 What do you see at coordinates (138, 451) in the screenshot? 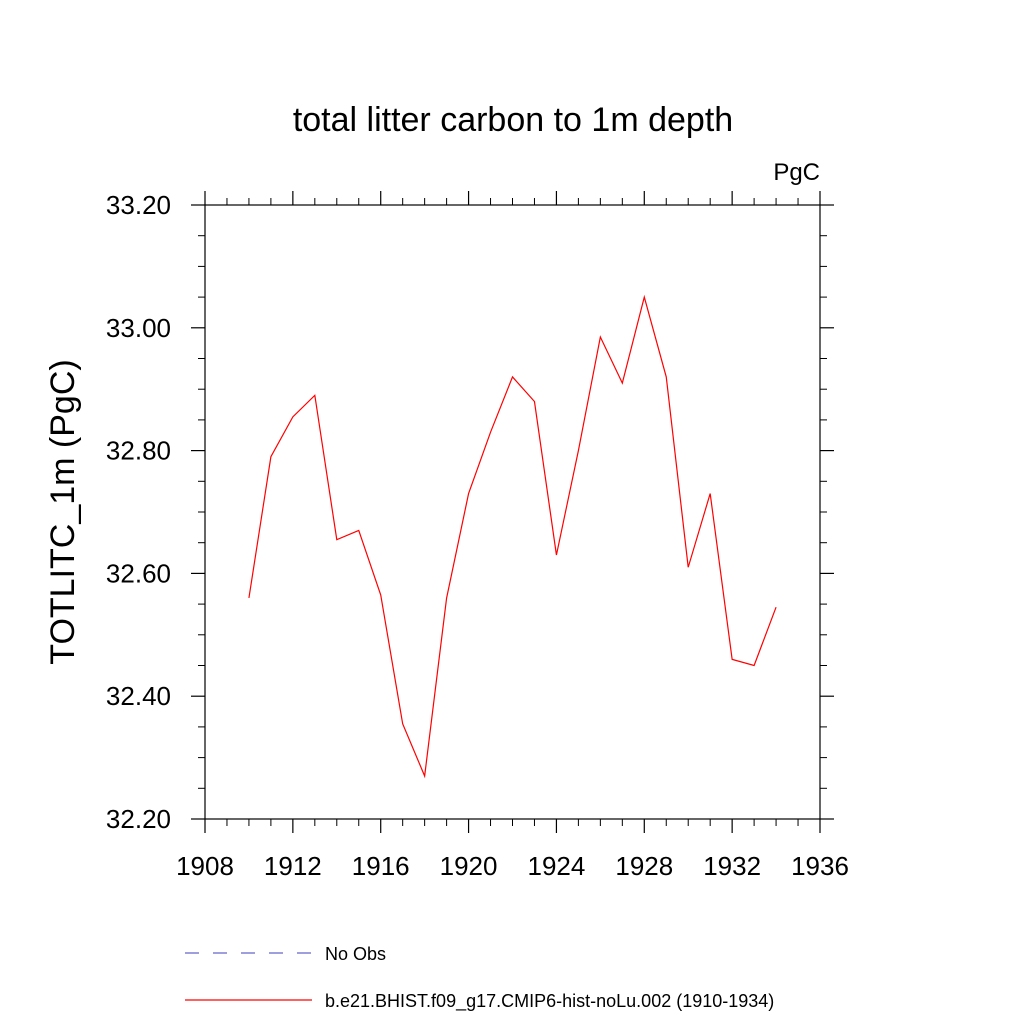
I see `y-tick-label: 32.80` at bounding box center [138, 451].